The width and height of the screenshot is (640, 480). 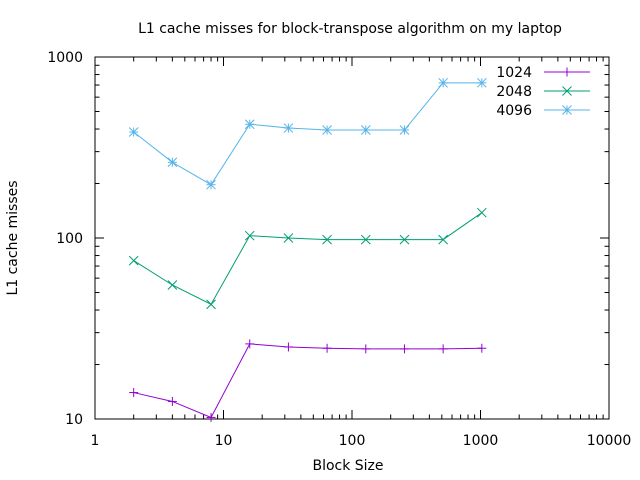 I want to click on y-tick-label: 100, so click(x=69, y=239).